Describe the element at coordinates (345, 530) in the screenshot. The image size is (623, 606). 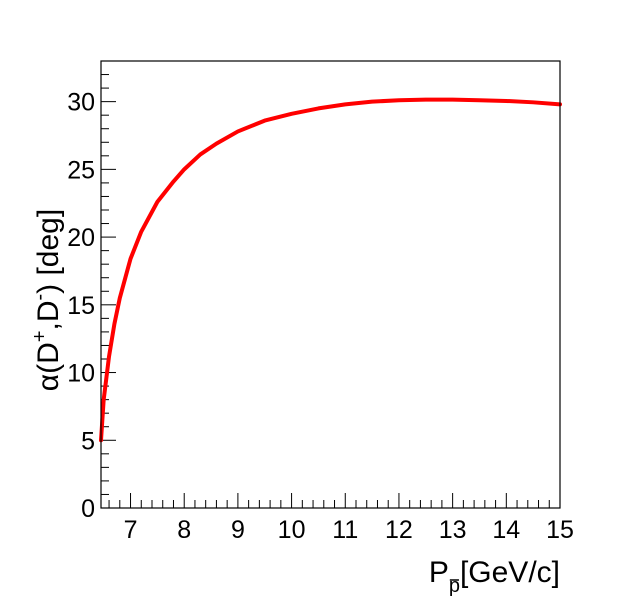
I see `x-tick-label: 11` at that location.